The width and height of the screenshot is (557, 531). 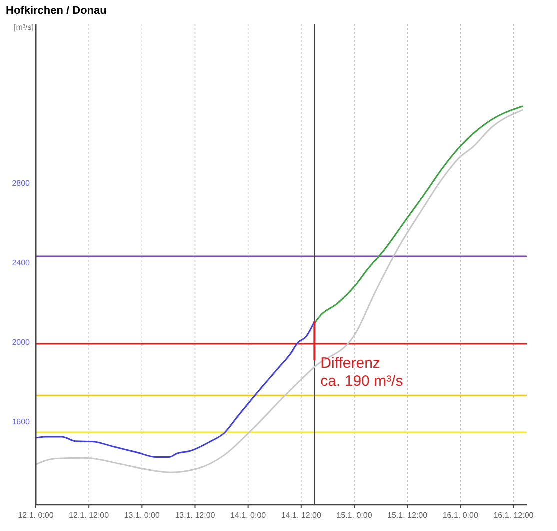 What do you see at coordinates (301, 515) in the screenshot?
I see `x-tick-label: 14.1. 12:00` at bounding box center [301, 515].